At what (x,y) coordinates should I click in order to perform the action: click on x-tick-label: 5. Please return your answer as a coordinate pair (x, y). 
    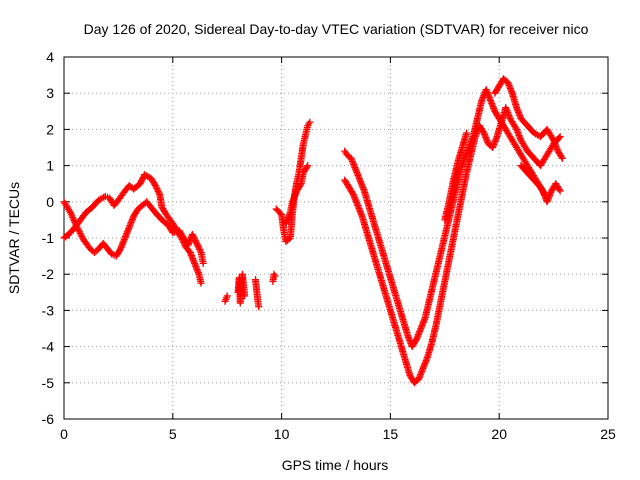
    Looking at the image, I should click on (173, 434).